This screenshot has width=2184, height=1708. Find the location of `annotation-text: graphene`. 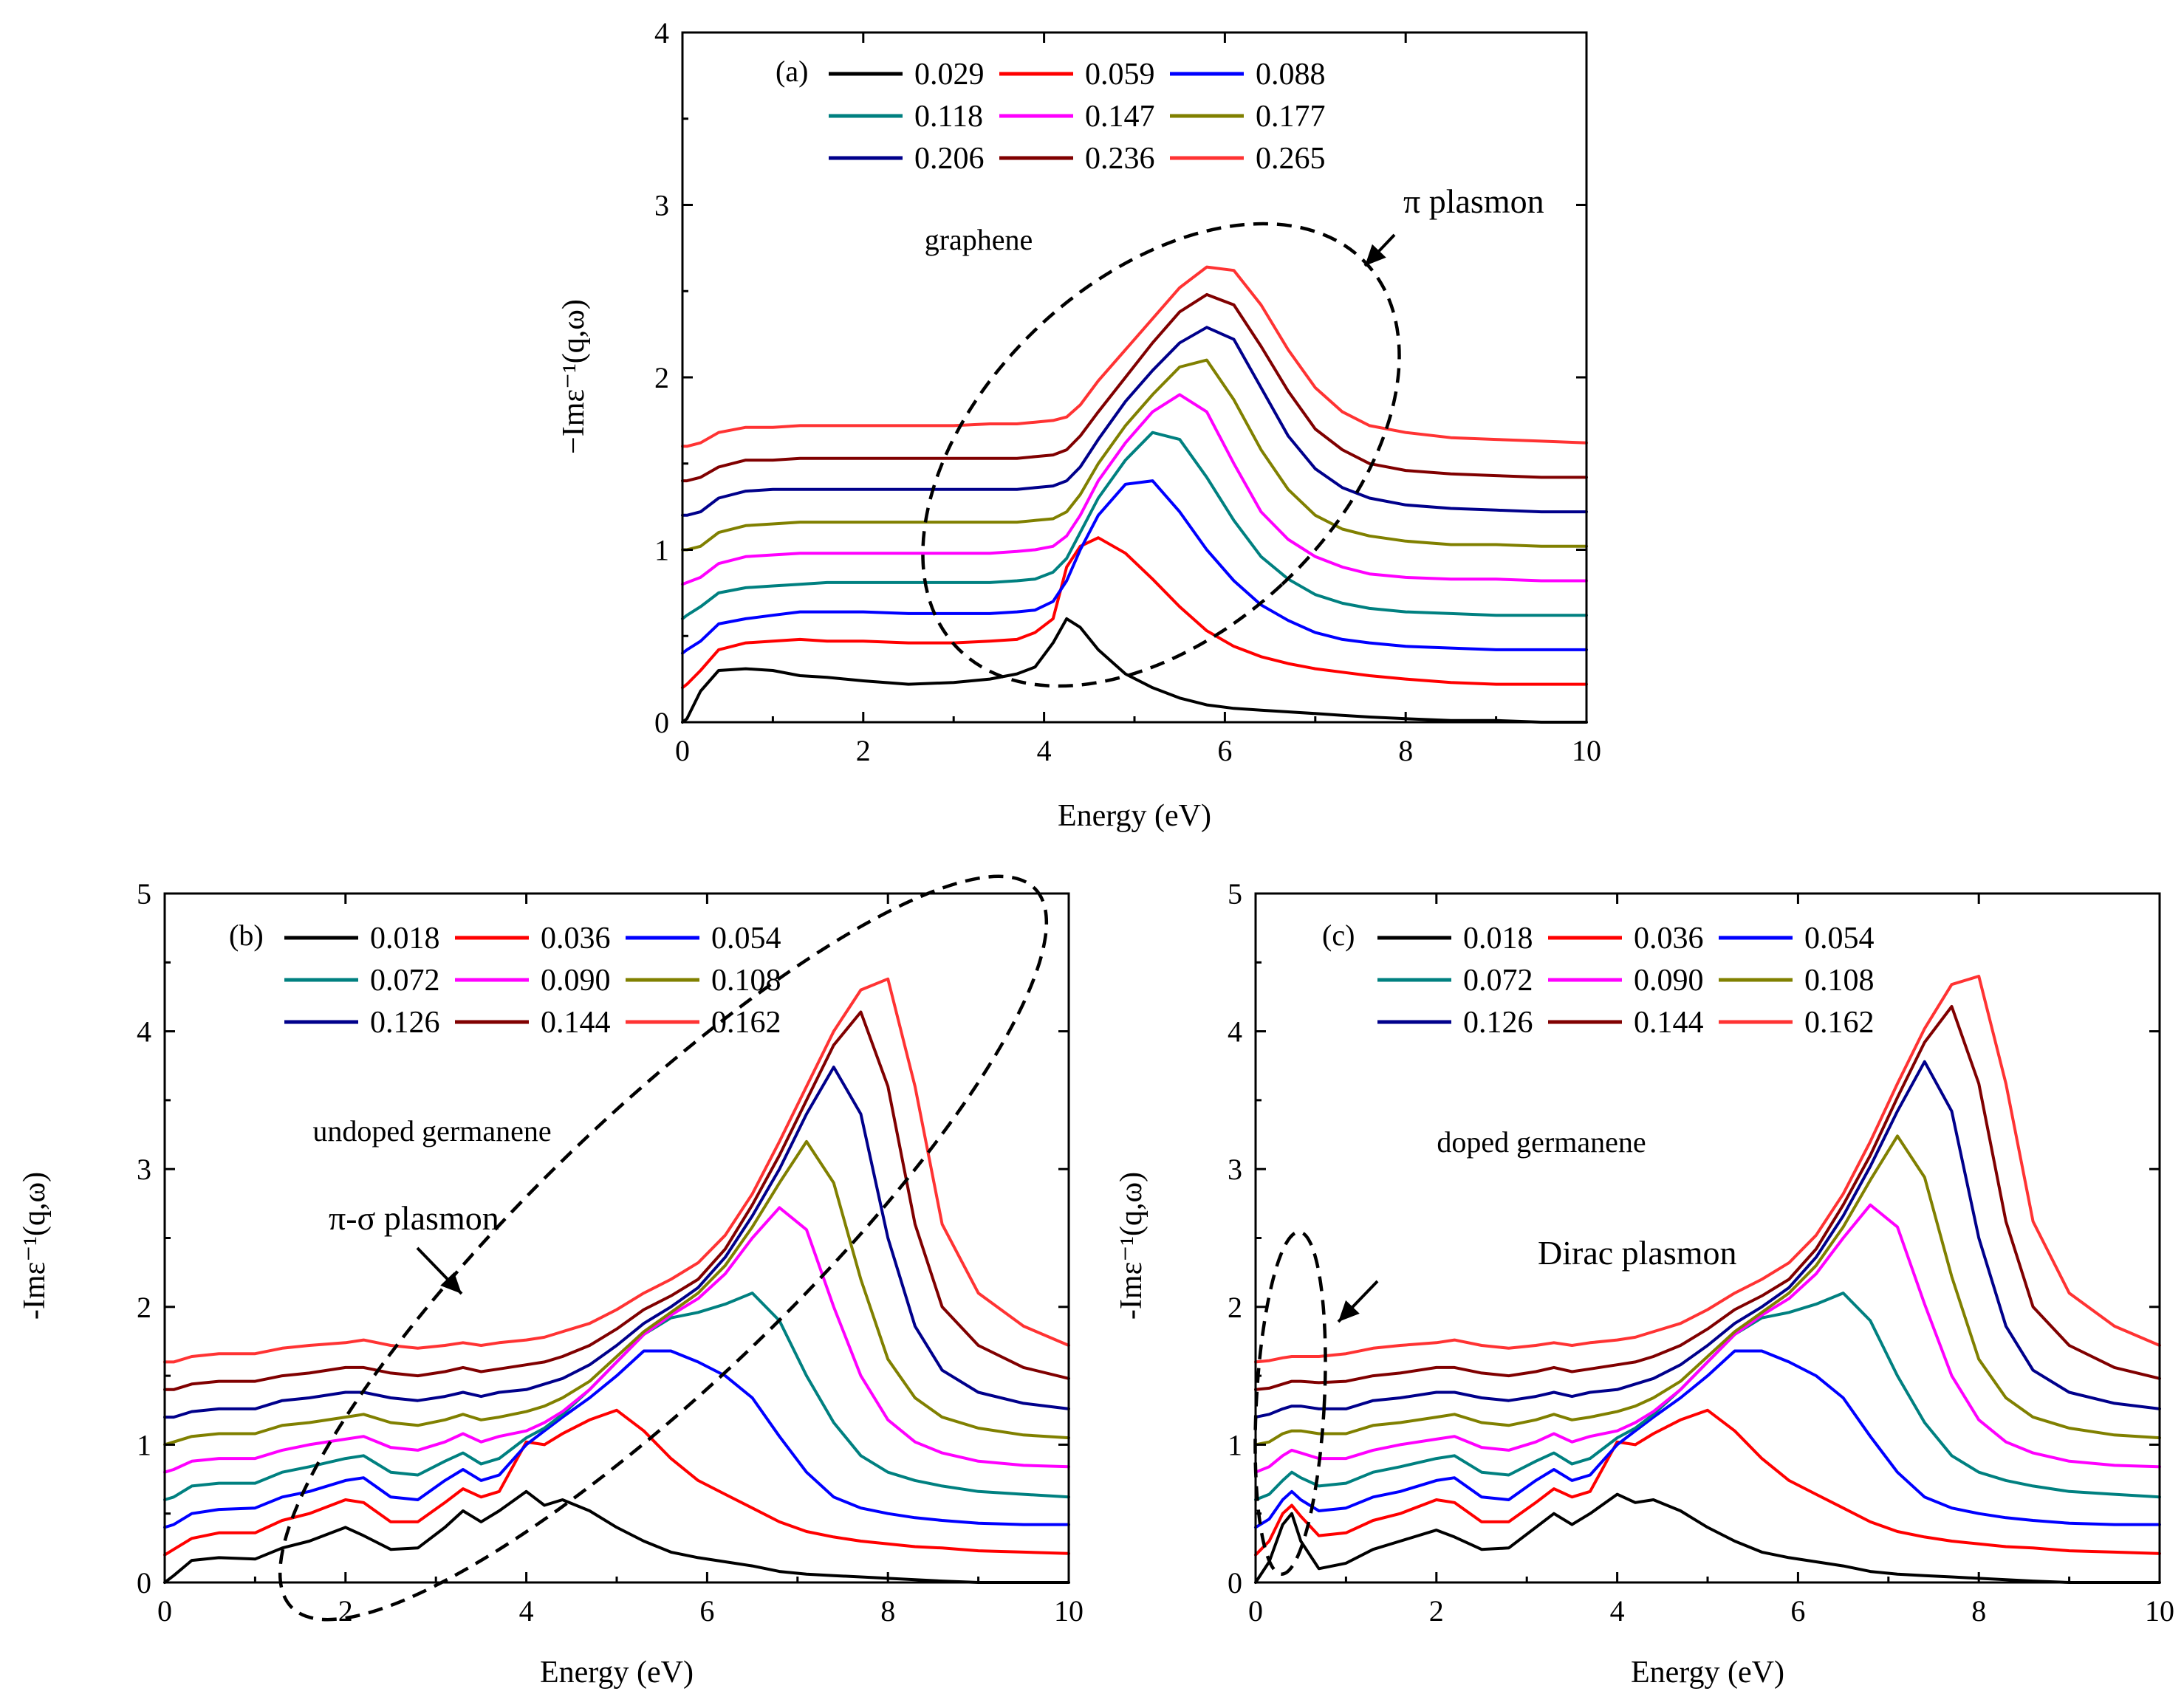

annotation-text: graphene is located at coordinates (979, 240).